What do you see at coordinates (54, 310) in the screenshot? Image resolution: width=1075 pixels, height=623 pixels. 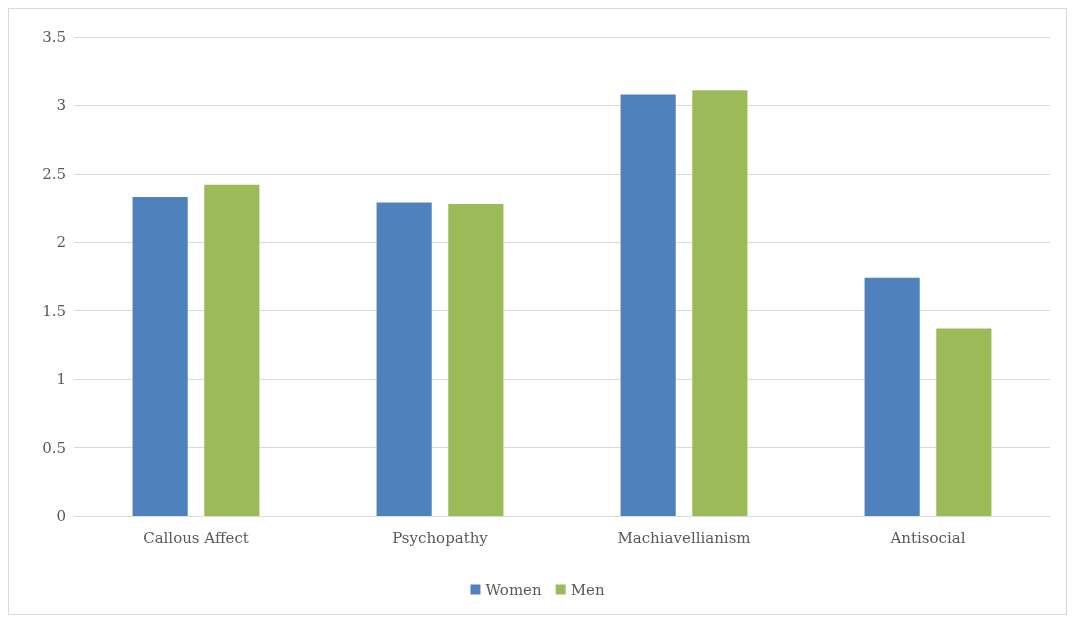 I see `y-tick-label: 1.5` at bounding box center [54, 310].